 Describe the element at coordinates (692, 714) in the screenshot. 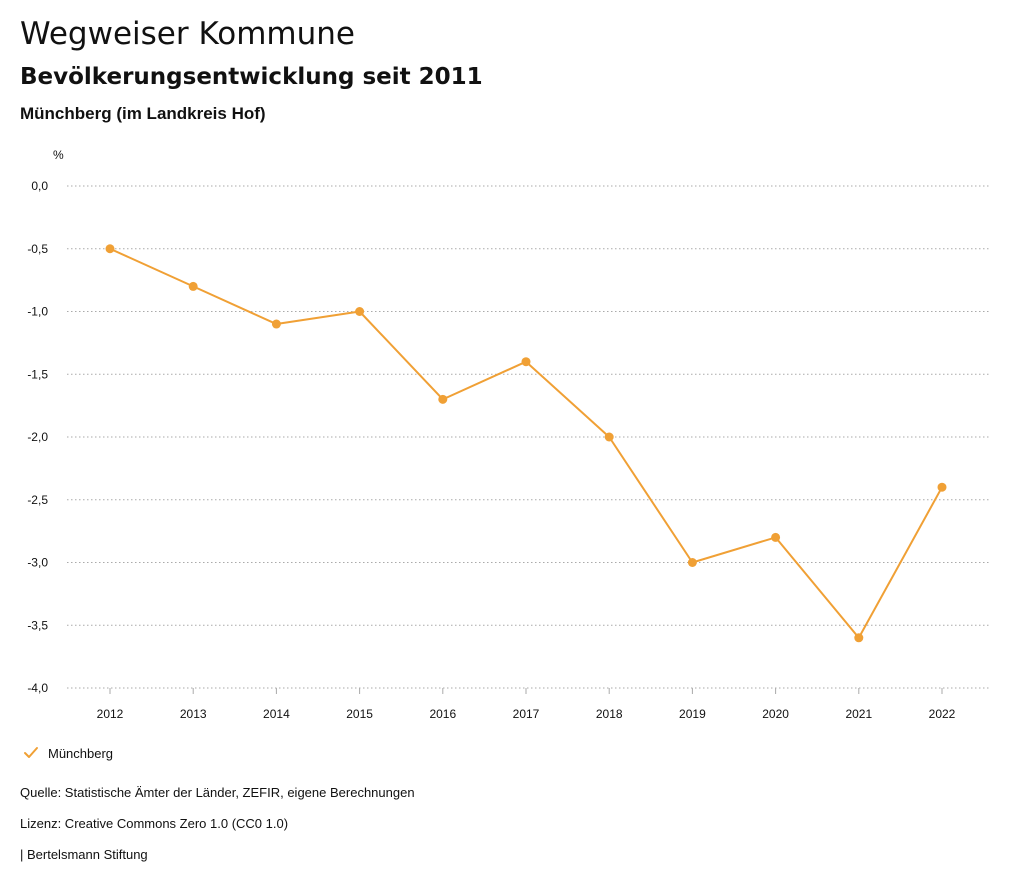

I see `x-tick-label: 2019` at that location.